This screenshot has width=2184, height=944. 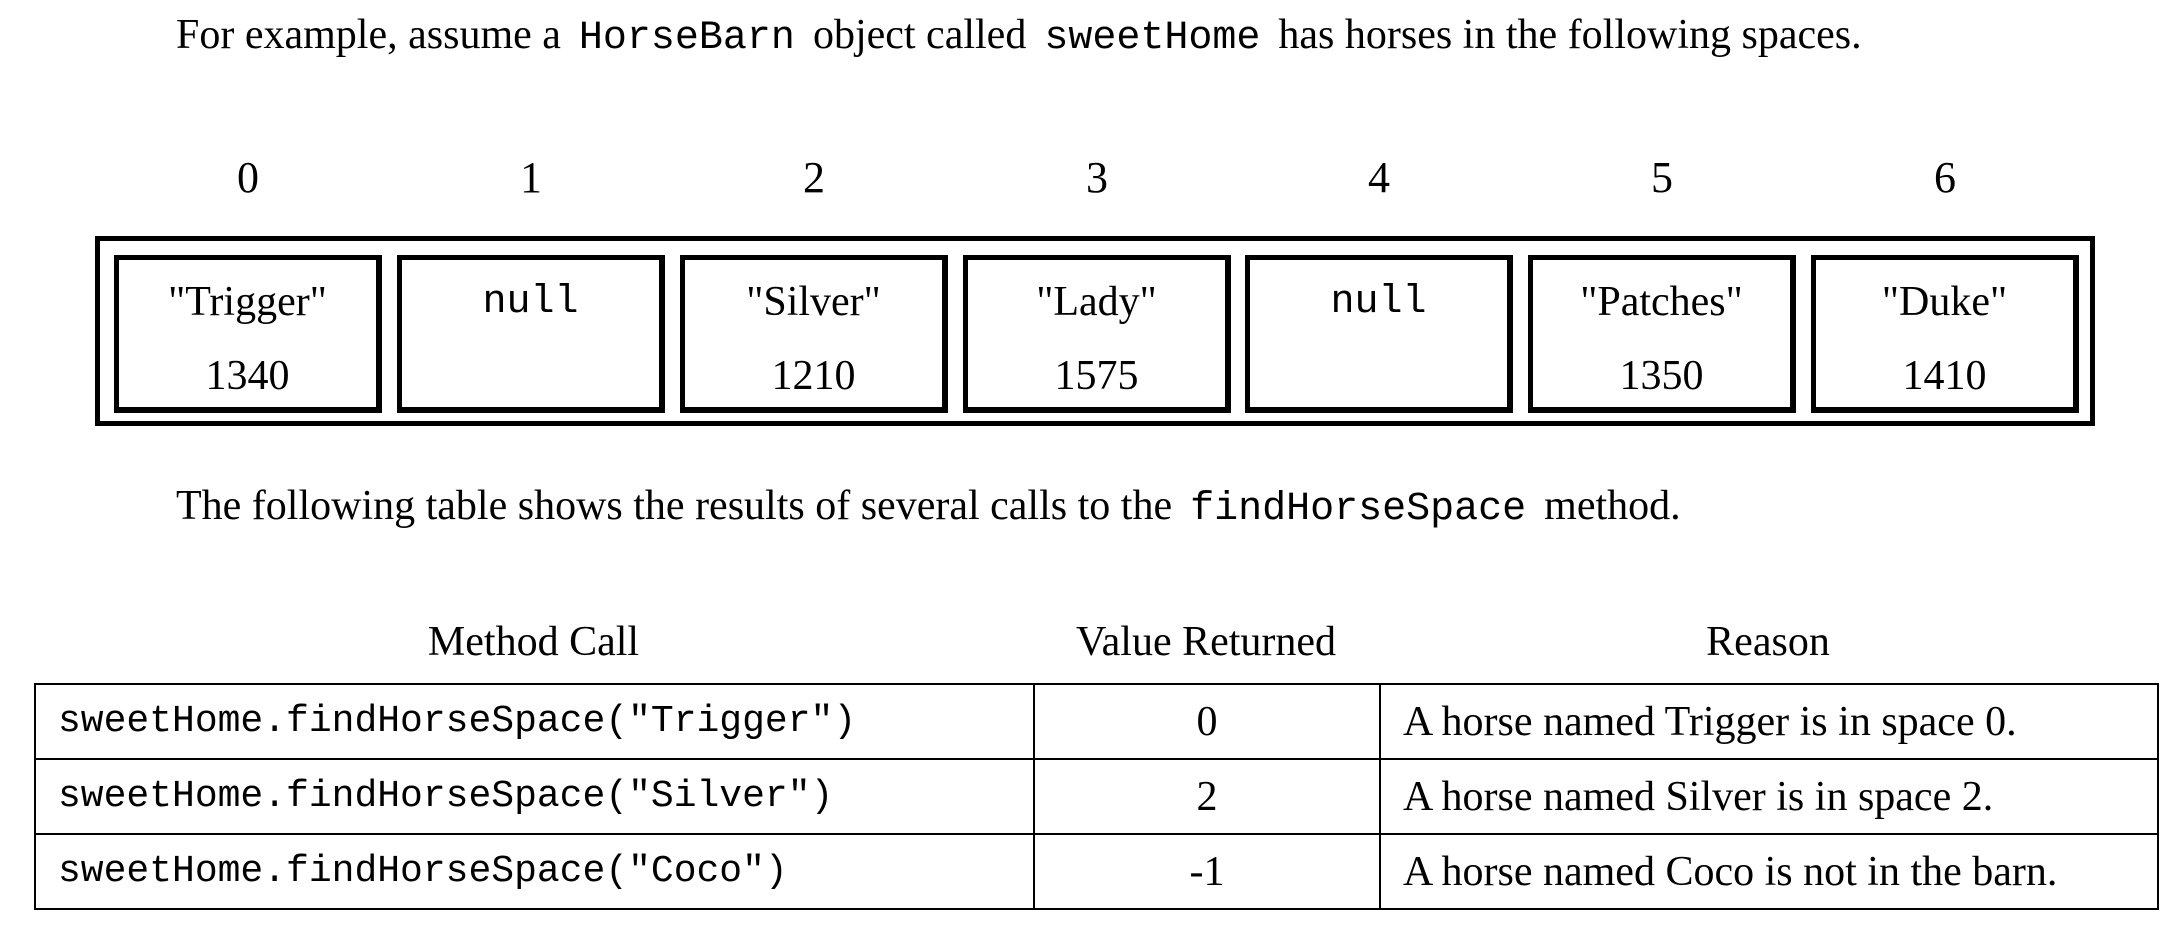 I want to click on reason-cell: A horse named Silver is in space 2., so click(x=1769, y=796).